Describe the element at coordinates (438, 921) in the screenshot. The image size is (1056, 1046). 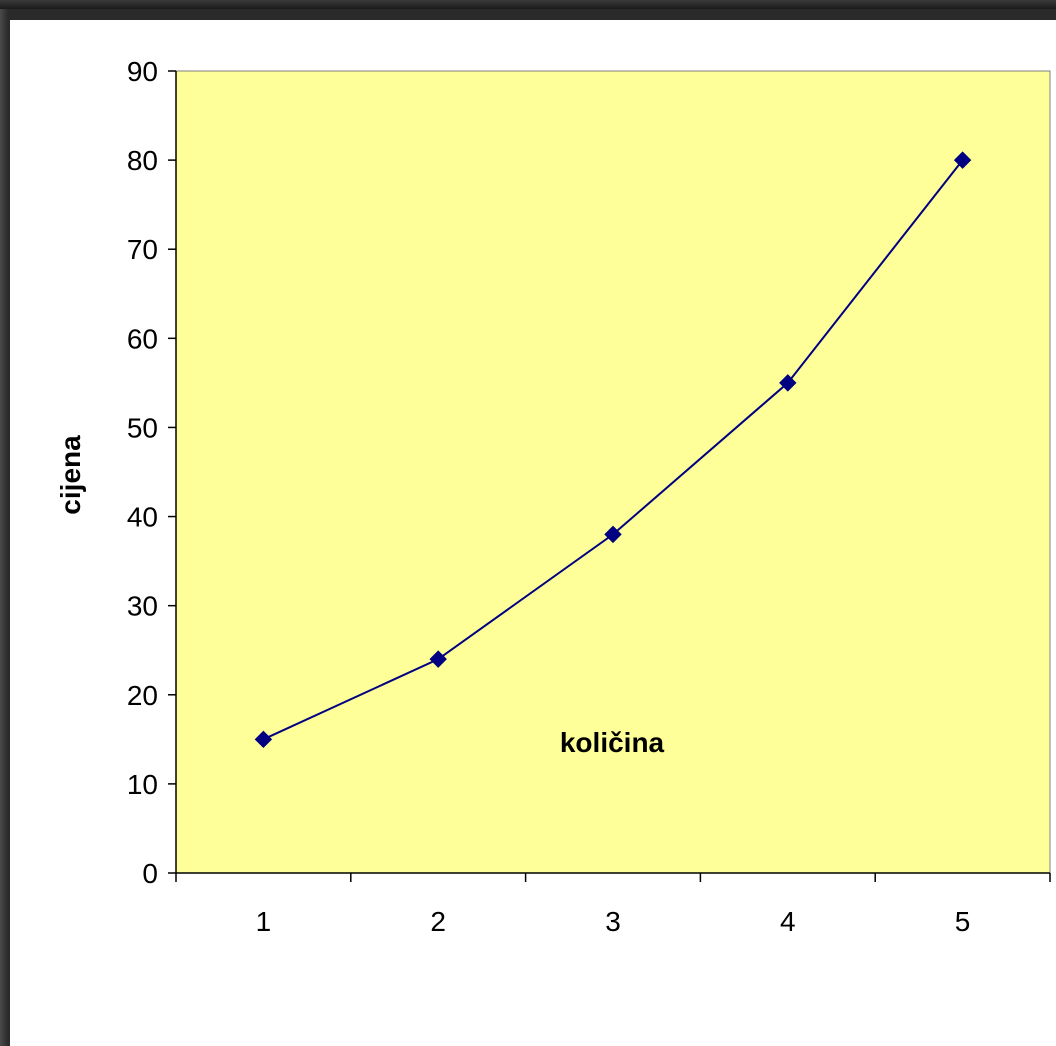
I see `x-tick-label: 2` at that location.